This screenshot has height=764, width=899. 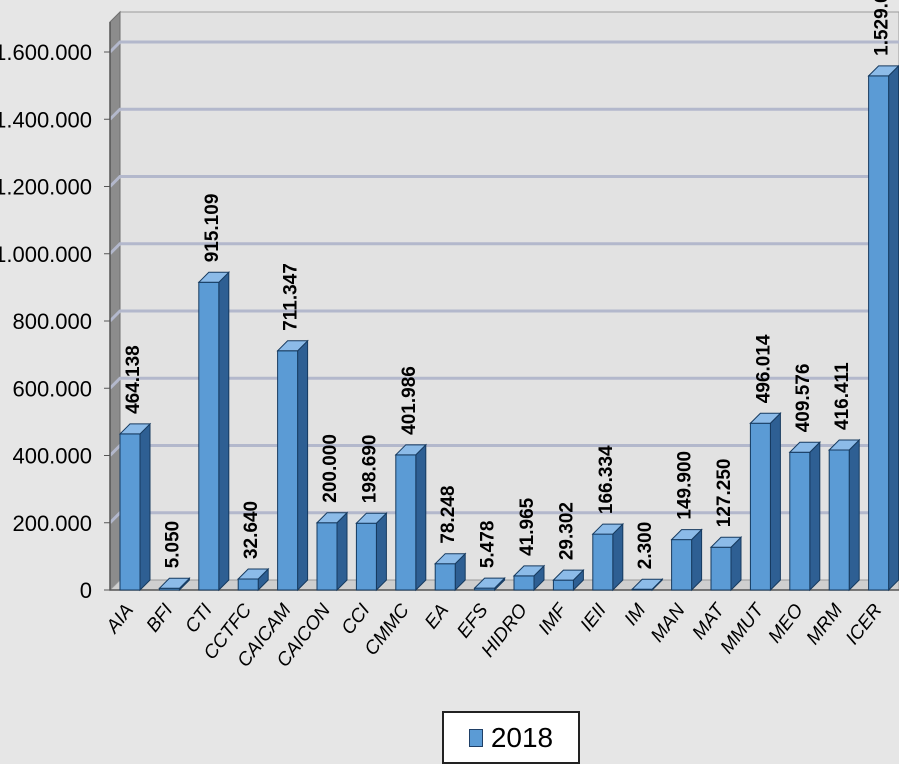 I want to click on data-label: 2.300, so click(x=645, y=546).